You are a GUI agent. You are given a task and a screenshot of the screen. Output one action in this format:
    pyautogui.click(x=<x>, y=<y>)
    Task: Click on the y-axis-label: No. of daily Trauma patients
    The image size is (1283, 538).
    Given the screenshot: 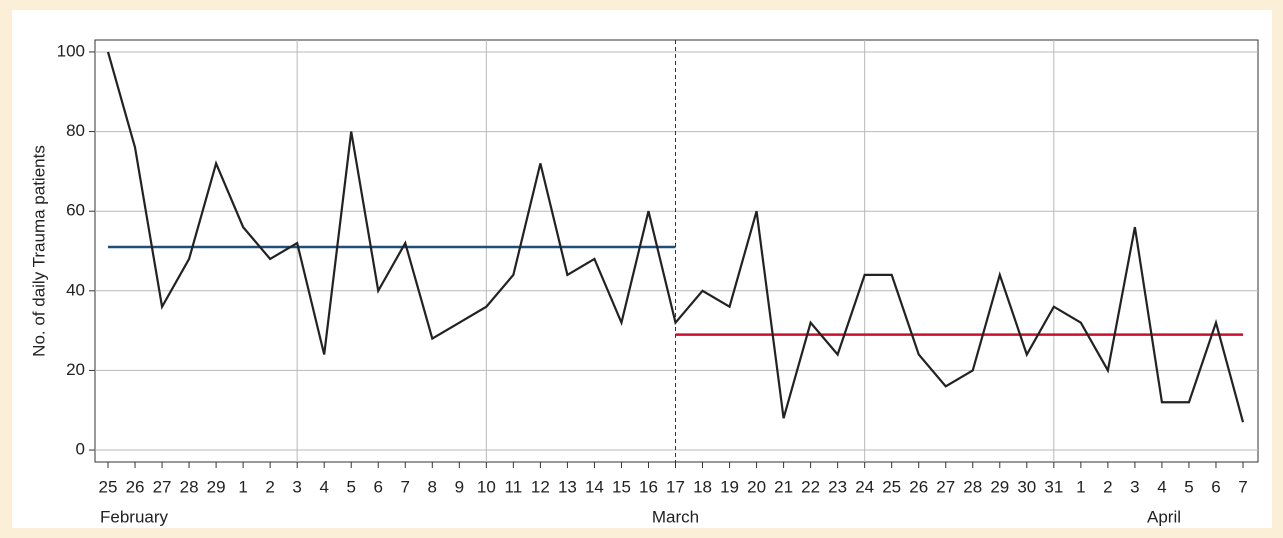 What is the action you would take?
    pyautogui.click(x=38, y=251)
    